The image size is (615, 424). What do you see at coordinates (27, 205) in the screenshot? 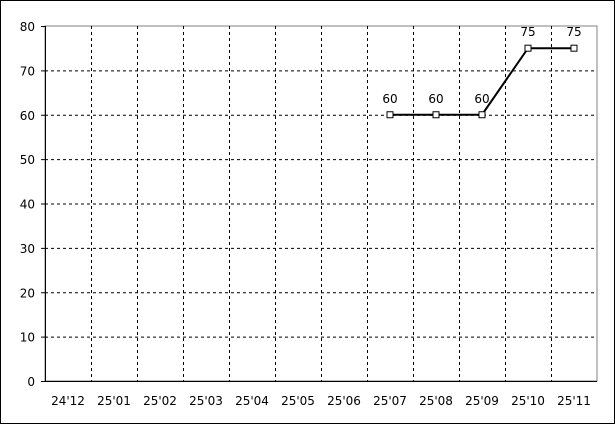
I see `y-tick-label: 40` at bounding box center [27, 205].